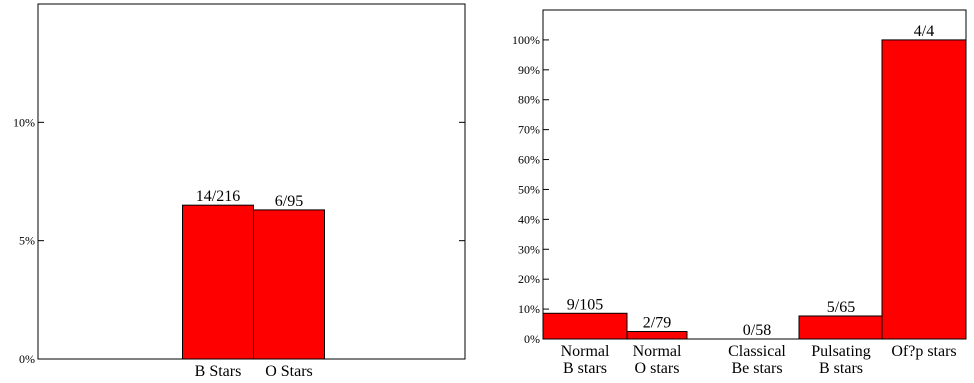 The width and height of the screenshot is (974, 383). Describe the element at coordinates (756, 368) in the screenshot. I see `category-label: Be stars` at that location.